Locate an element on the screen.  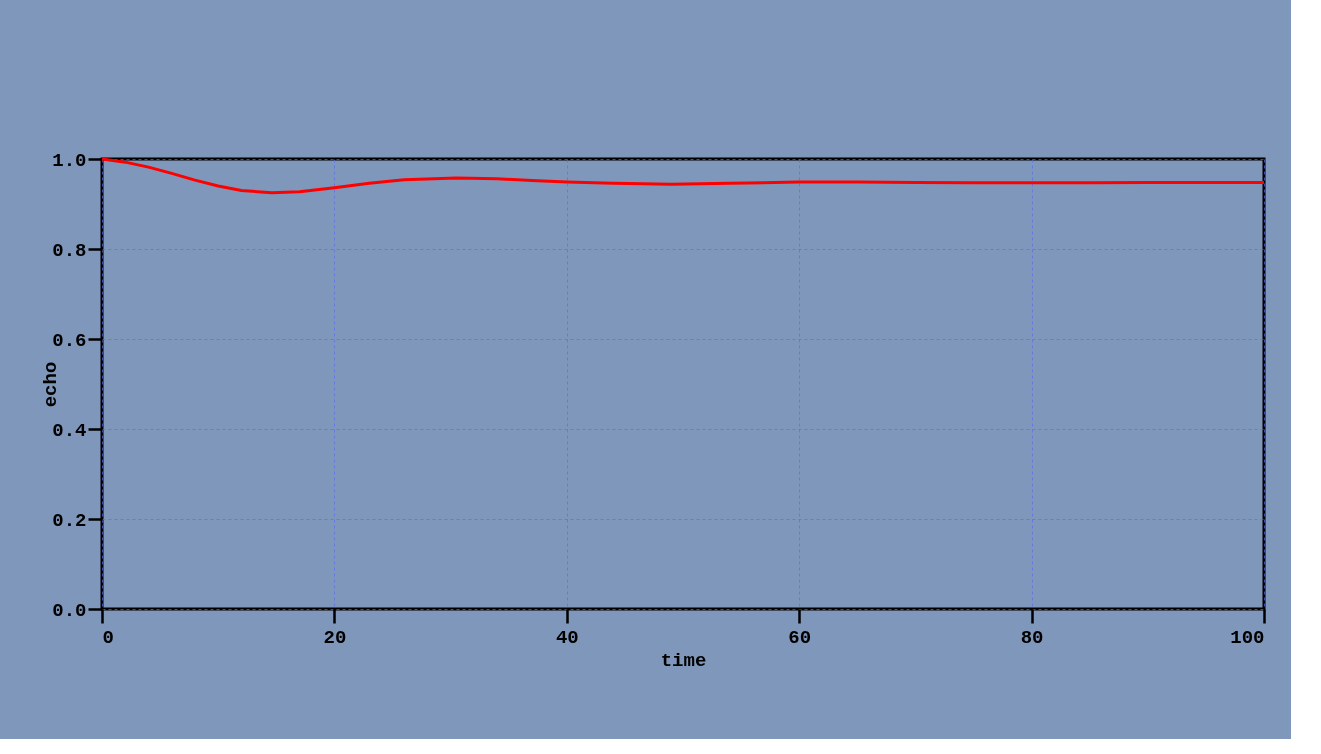
x-axis-title: time is located at coordinates (683, 660).